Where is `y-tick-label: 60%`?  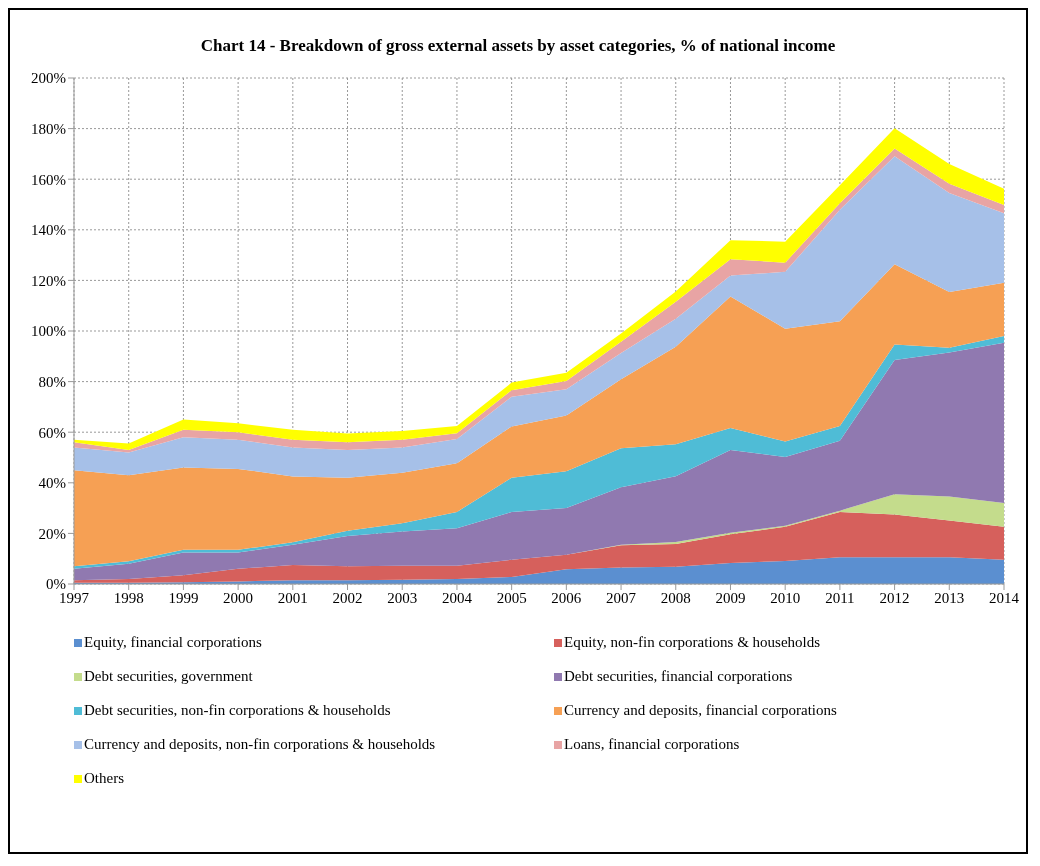 y-tick-label: 60% is located at coordinates (52, 432).